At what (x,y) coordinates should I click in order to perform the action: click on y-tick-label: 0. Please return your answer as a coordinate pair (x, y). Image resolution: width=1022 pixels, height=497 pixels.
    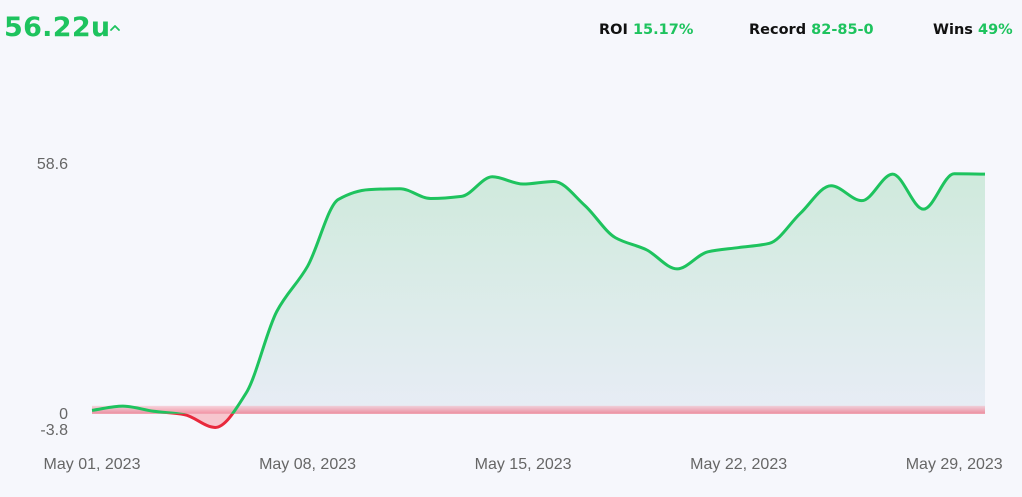
    Looking at the image, I should click on (63, 414).